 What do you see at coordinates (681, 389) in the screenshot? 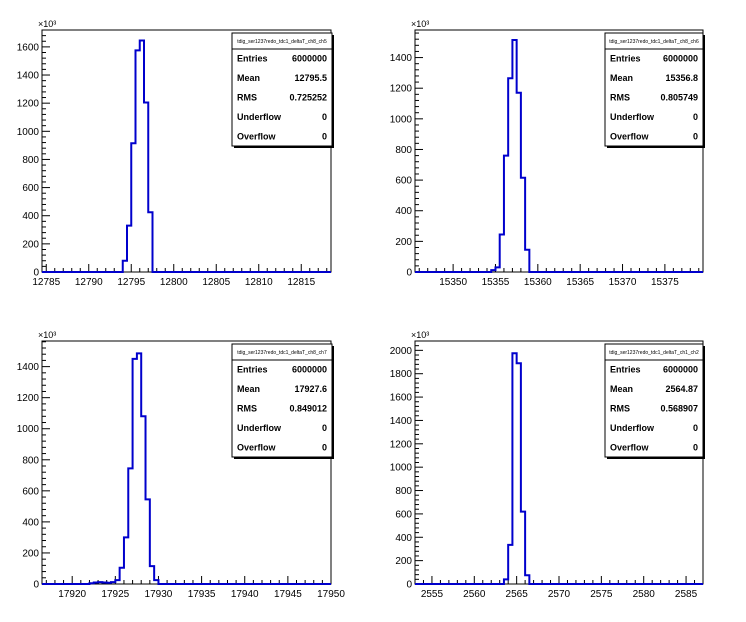
I see `stats-value: 2564.87` at bounding box center [681, 389].